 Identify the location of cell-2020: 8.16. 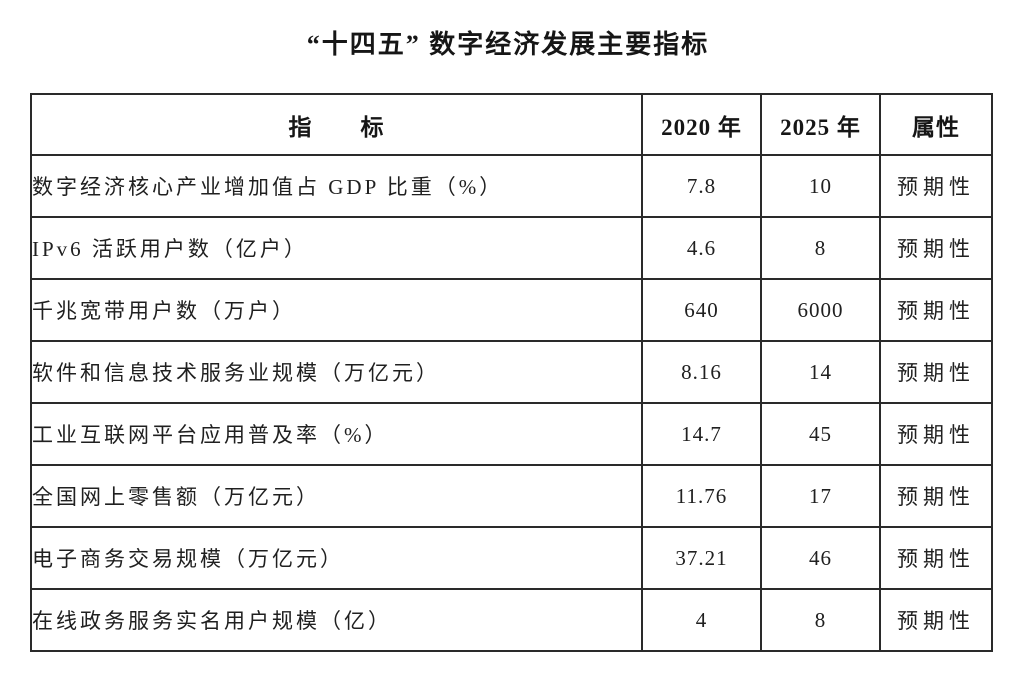
(701, 372).